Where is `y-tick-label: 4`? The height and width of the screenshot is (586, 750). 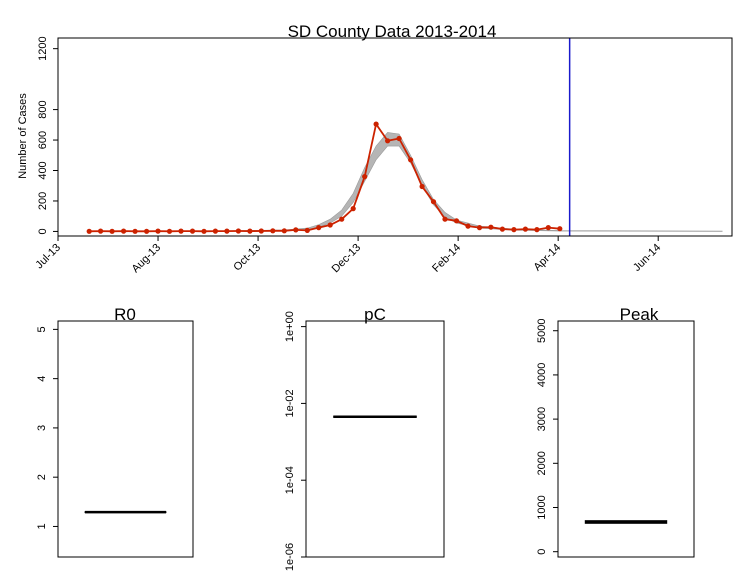
y-tick-label: 4 is located at coordinates (42, 379).